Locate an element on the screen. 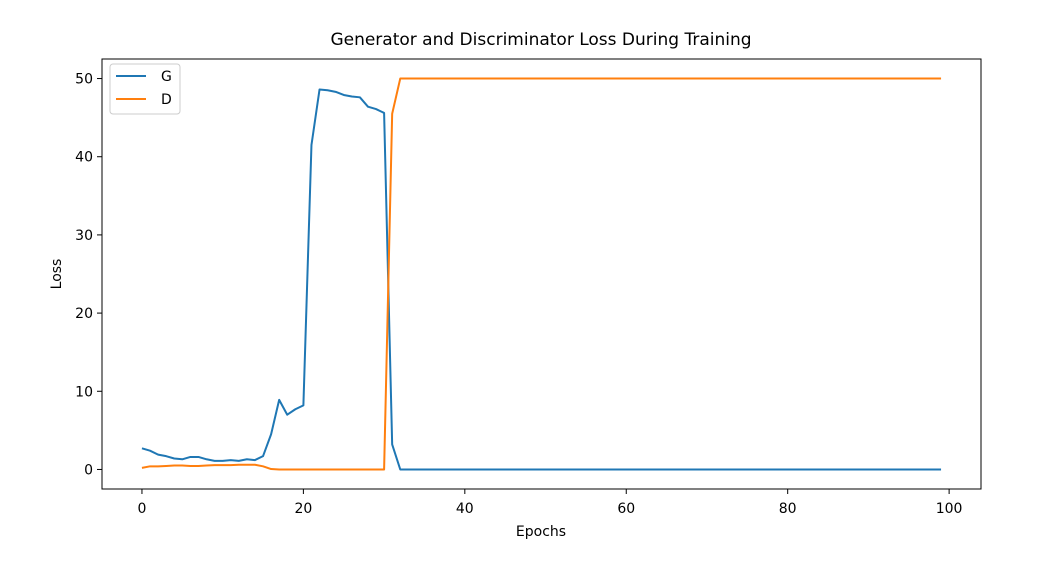 The width and height of the screenshot is (1040, 576). x-axis-label: Epochs is located at coordinates (541, 532).